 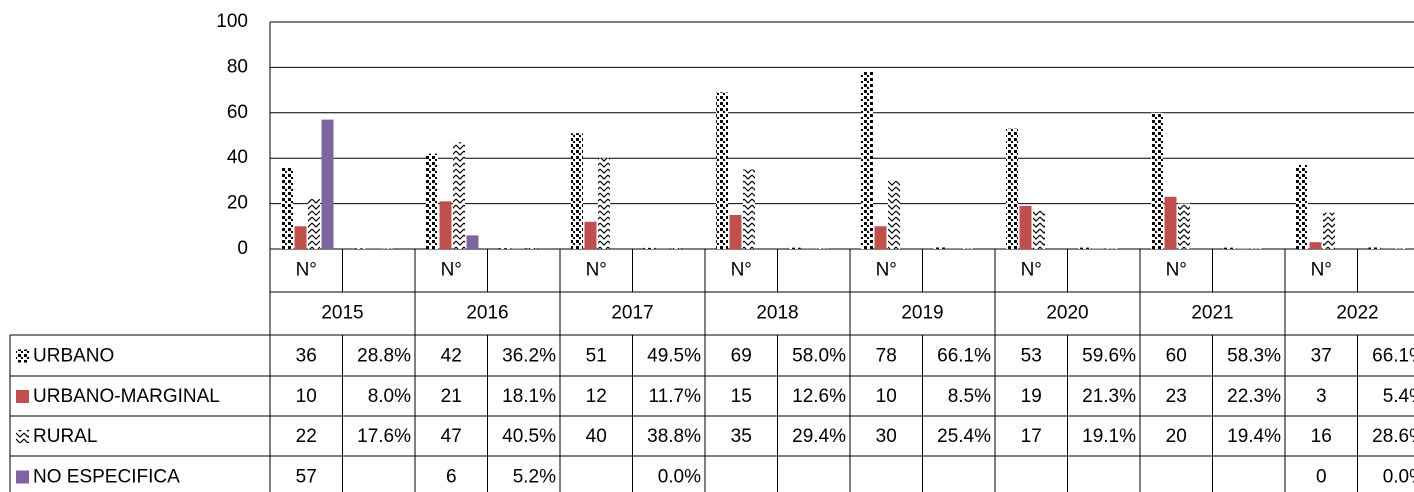 I want to click on table-value: 0.0%, so click(x=679, y=477).